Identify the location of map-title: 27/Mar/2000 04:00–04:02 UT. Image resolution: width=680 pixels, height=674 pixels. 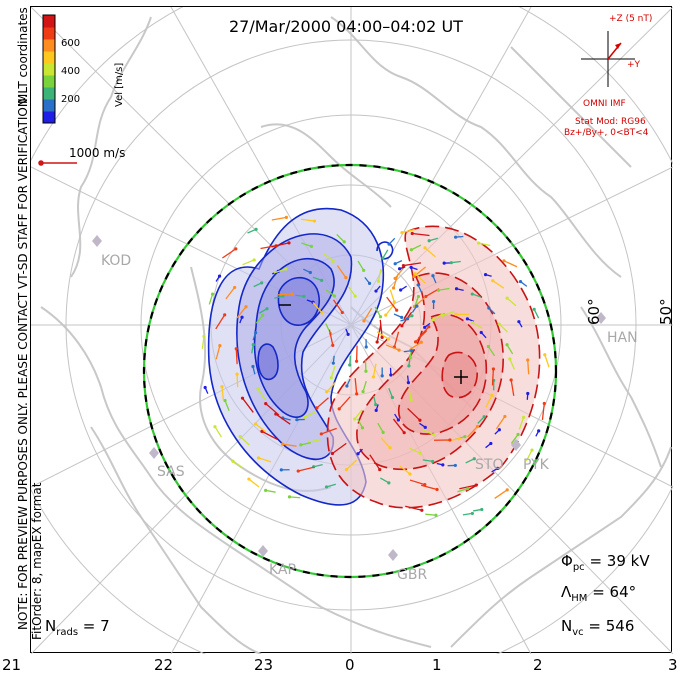
(346, 26).